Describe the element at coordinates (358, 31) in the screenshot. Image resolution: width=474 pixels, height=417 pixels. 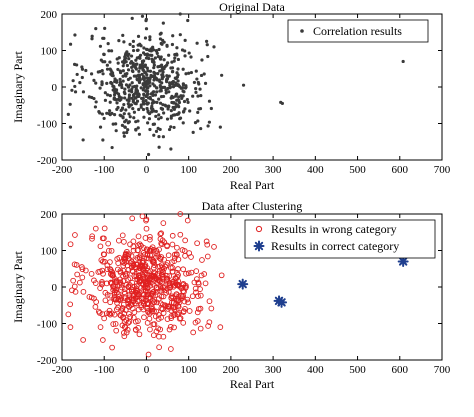
I see `legend: Correlation results` at that location.